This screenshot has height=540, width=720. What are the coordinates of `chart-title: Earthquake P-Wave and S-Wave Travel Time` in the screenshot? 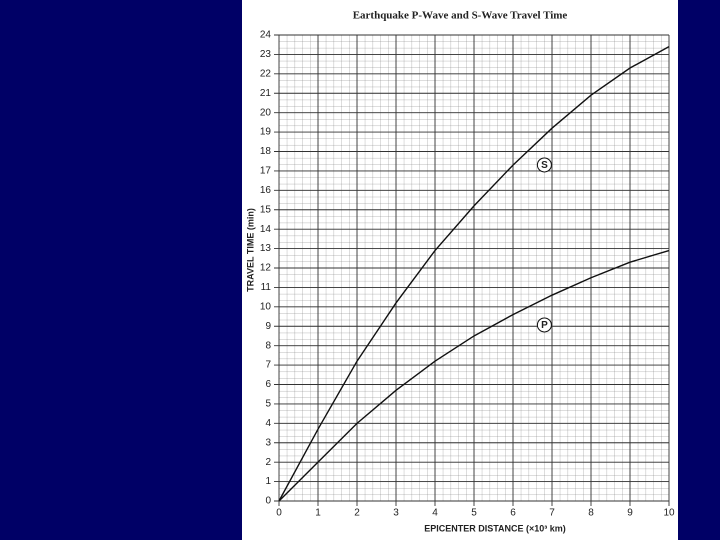 It's located at (460, 16).